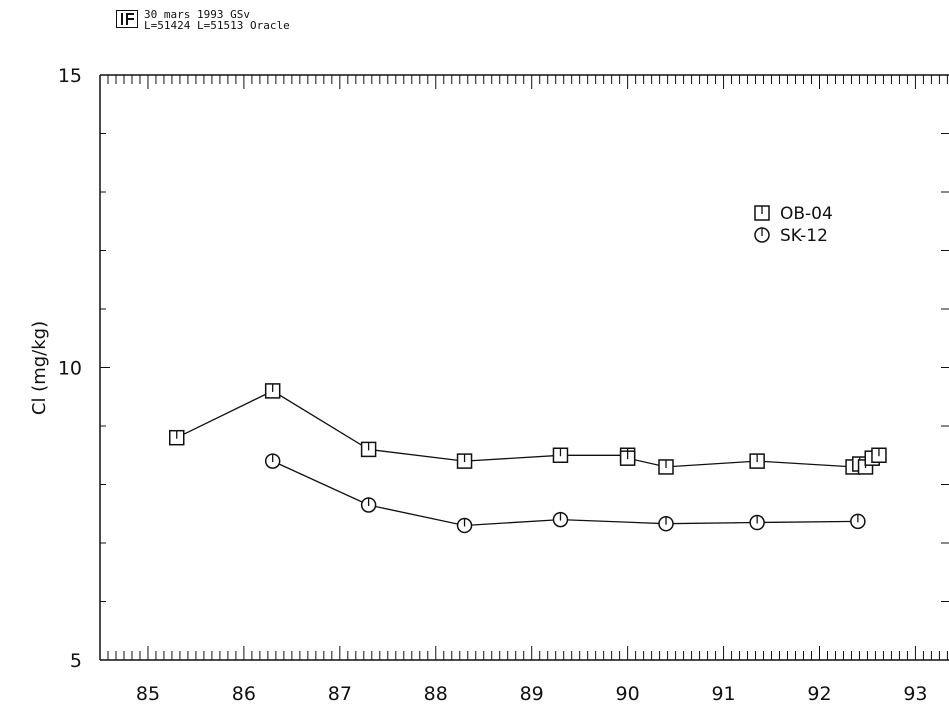  I want to click on y-tick-label: 5, so click(76, 661).